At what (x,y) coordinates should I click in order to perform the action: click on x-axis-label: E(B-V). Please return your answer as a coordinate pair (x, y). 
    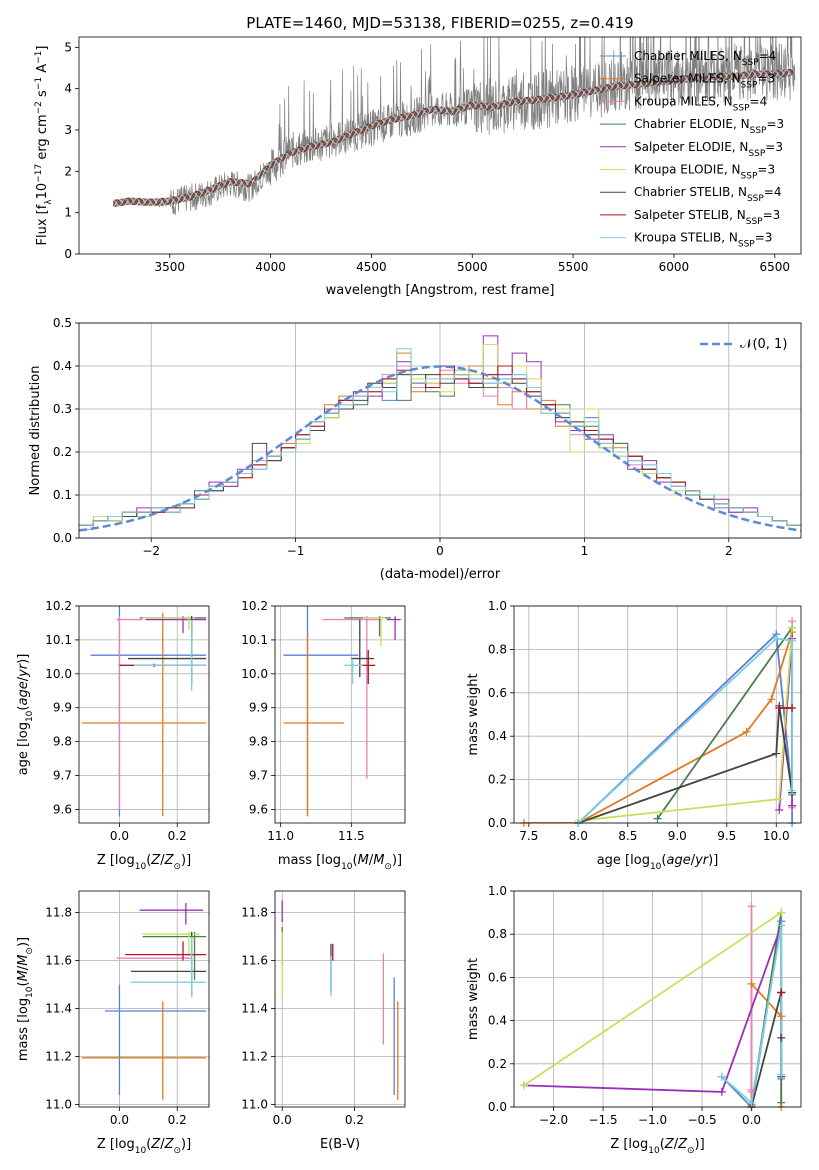
    Looking at the image, I should click on (340, 1144).